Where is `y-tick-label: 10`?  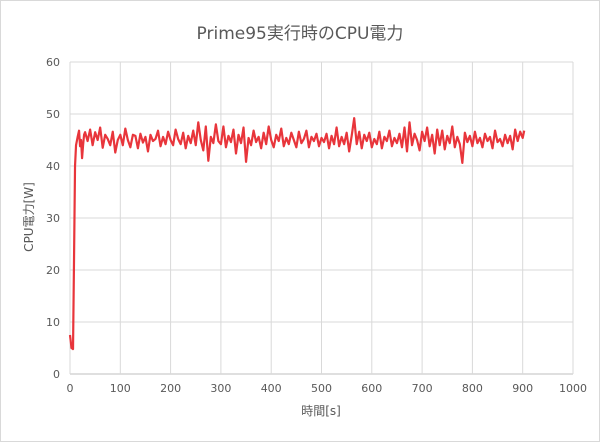 y-tick-label: 10 is located at coordinates (53, 322).